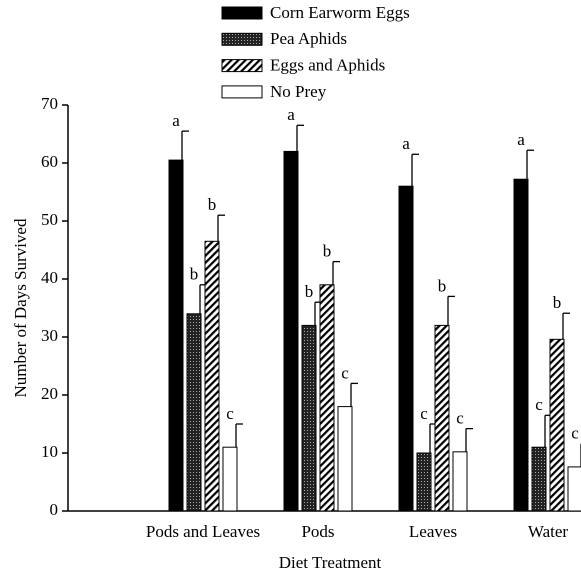 The image size is (581, 575). I want to click on legend-label: Corn Earworm Eggs, so click(340, 12).